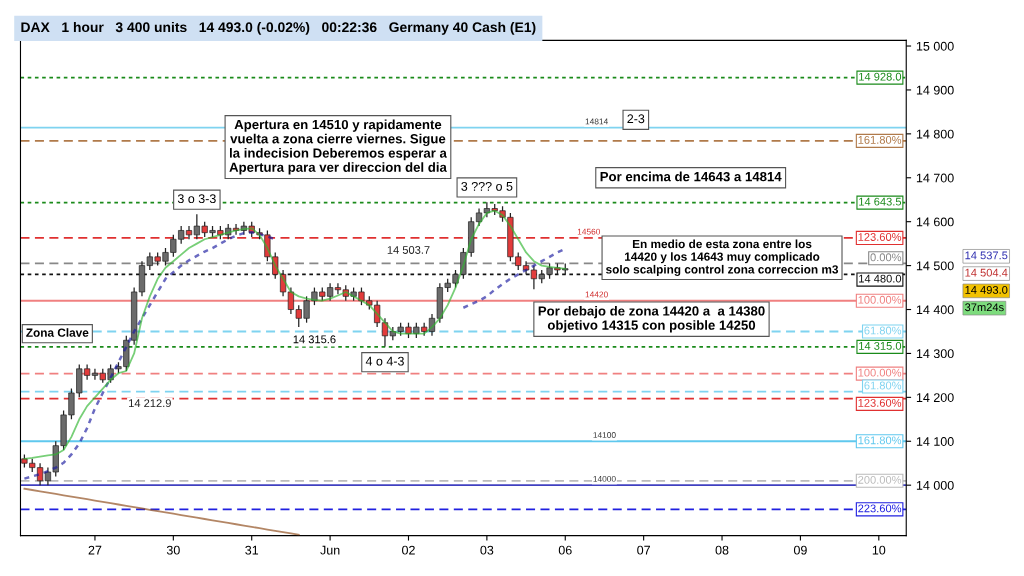  I want to click on y-tick-label: 14 300, so click(935, 354).